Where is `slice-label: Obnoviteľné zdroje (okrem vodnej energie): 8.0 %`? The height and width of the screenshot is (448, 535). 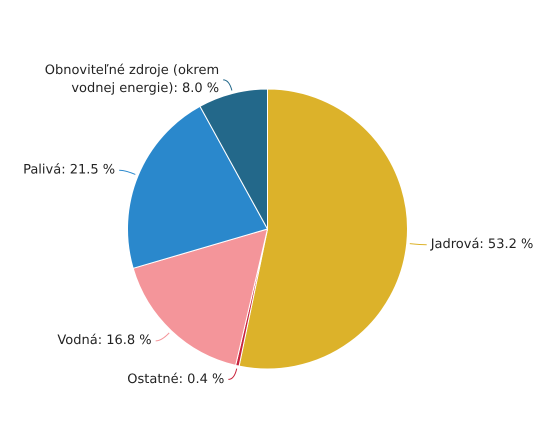
slice-label: Obnoviteľné zdroje (okrem vodnej energie): 8.0 % is located at coordinates (132, 79).